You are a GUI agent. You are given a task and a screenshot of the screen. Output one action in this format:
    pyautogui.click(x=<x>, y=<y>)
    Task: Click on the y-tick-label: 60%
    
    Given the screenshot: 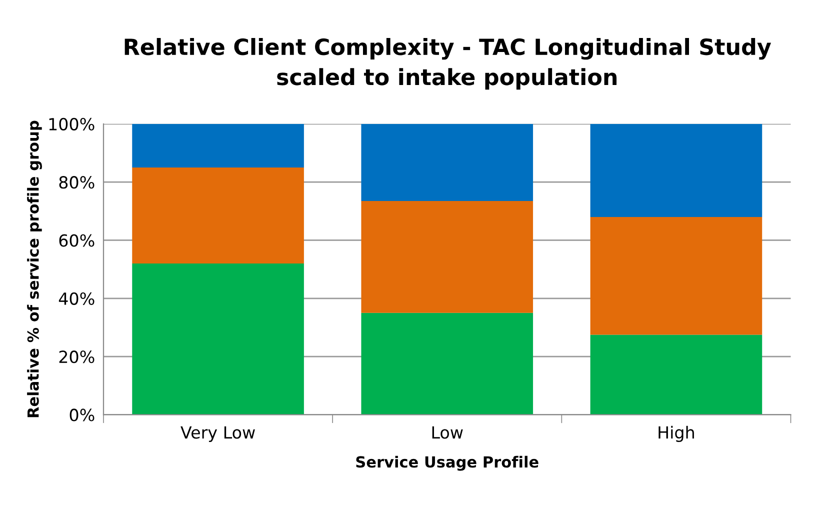 What is the action you would take?
    pyautogui.click(x=76, y=240)
    